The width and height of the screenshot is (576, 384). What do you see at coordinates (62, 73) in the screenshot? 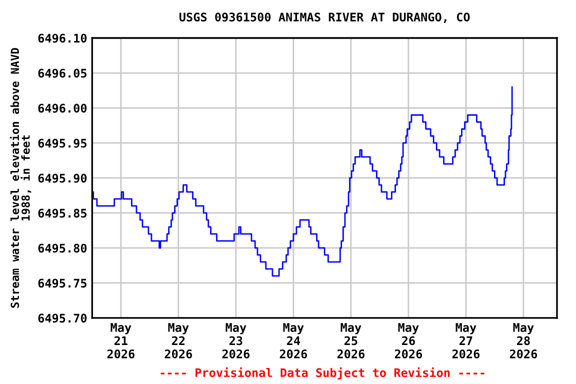
I see `y-tick-label: 6496.05` at bounding box center [62, 73].